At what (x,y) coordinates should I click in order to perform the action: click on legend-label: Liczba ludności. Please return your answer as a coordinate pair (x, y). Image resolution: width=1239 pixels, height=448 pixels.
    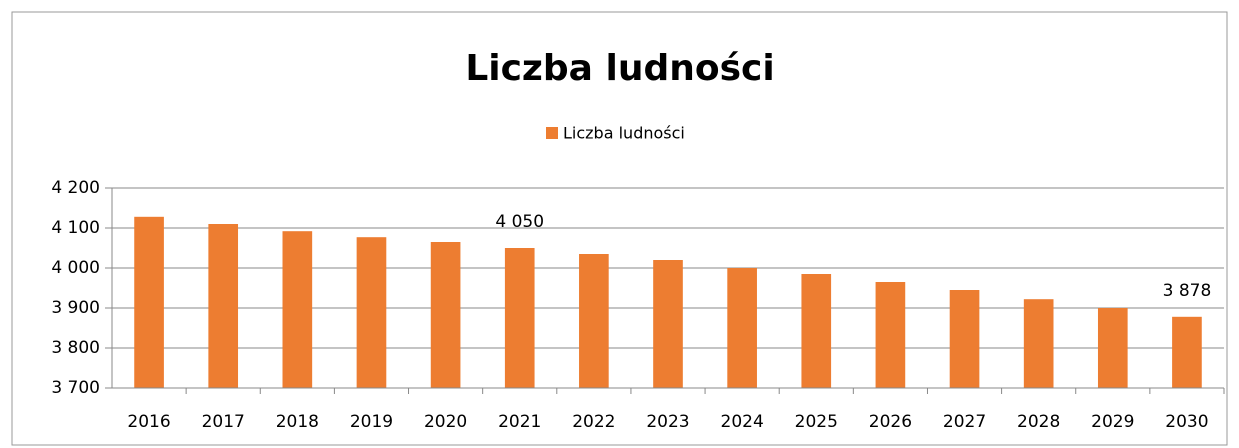
    Looking at the image, I should click on (624, 133).